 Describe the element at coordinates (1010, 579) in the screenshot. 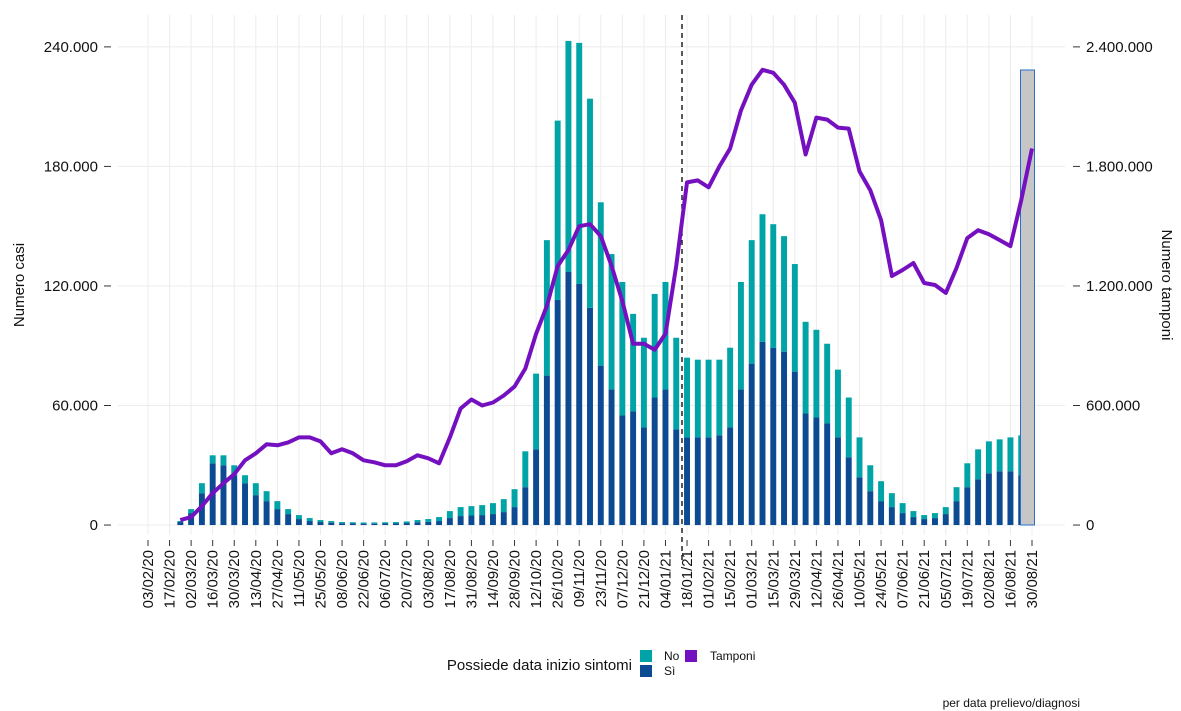

I see `x-tick-label: 16/08/21` at that location.